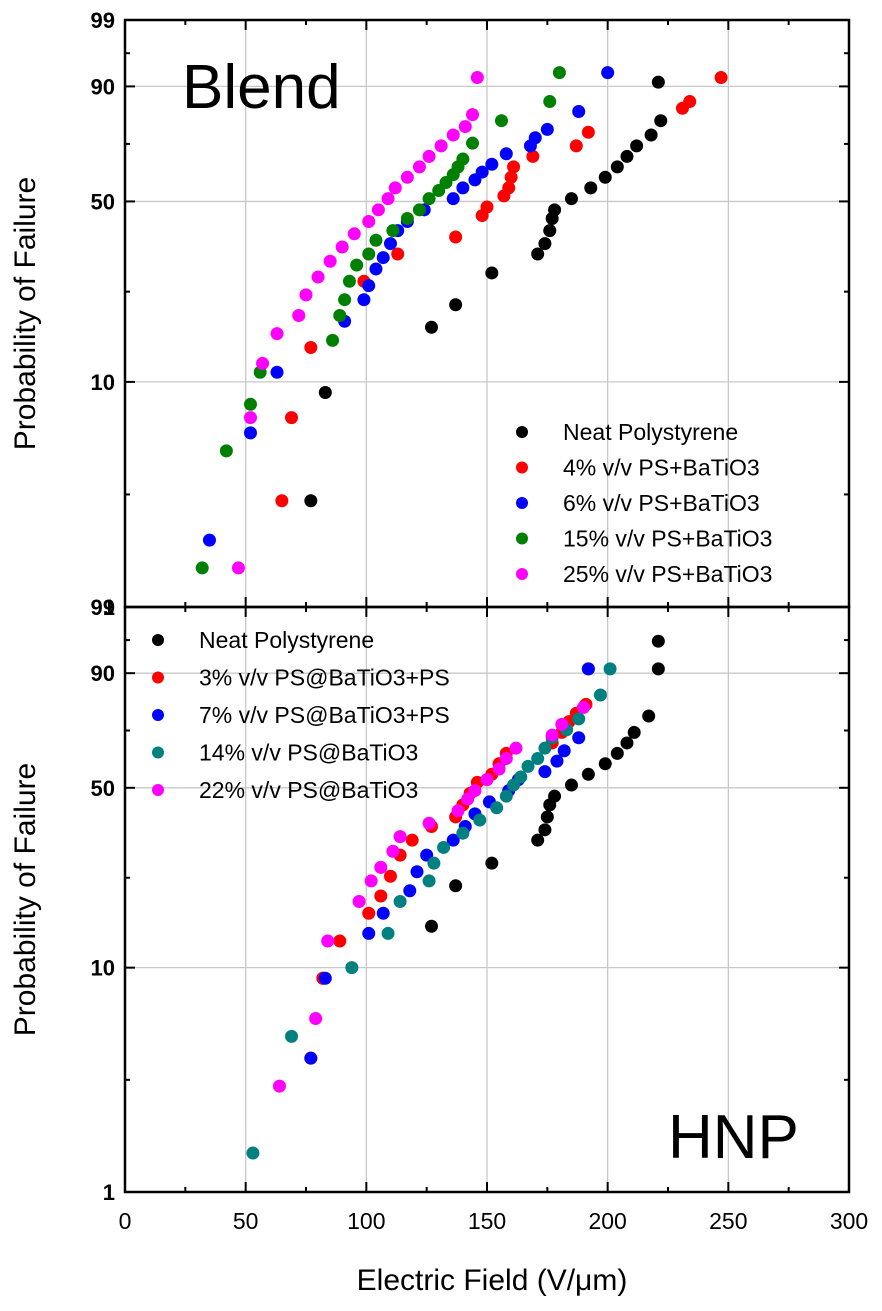 The image size is (882, 1311). Describe the element at coordinates (728, 1221) in the screenshot. I see `x-tick-label: 250` at that location.